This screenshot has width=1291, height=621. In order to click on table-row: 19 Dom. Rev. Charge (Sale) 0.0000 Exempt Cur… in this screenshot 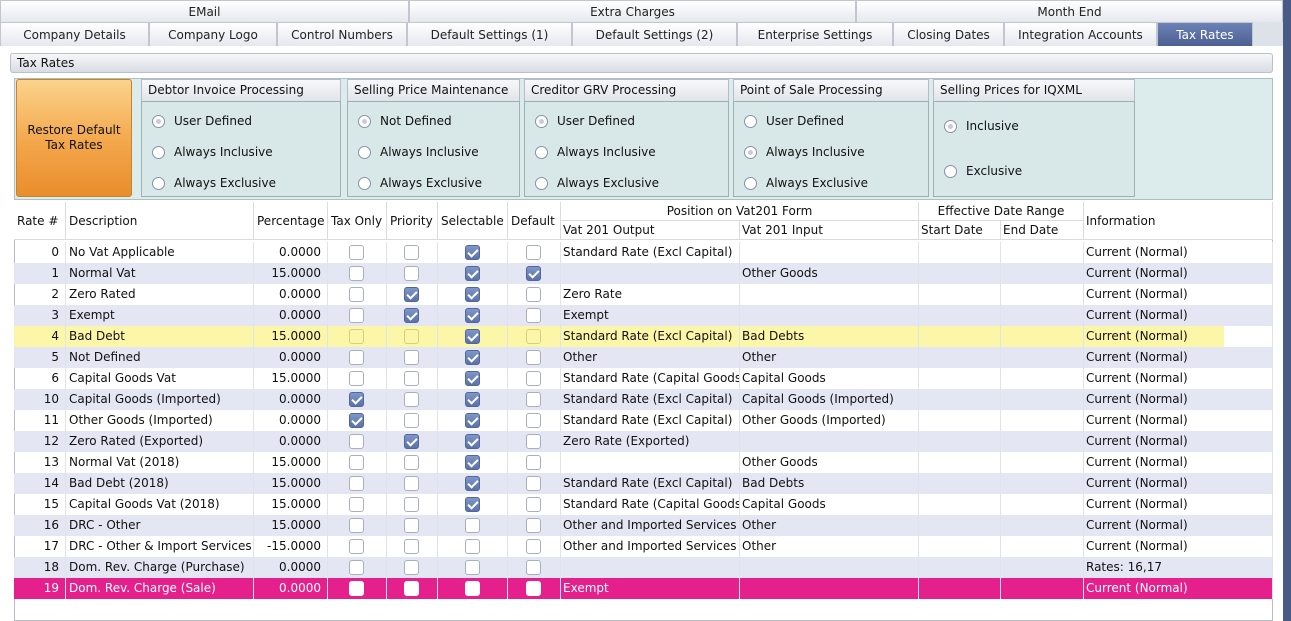, I will do `click(643, 588)`.